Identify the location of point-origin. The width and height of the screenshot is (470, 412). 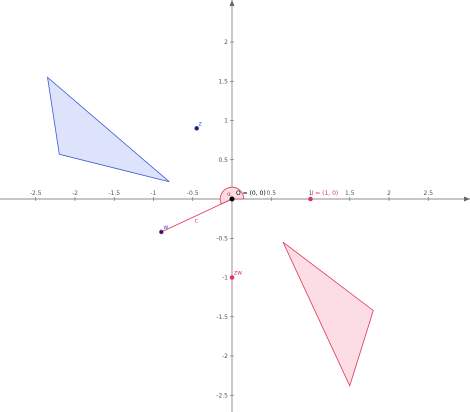
(232, 199).